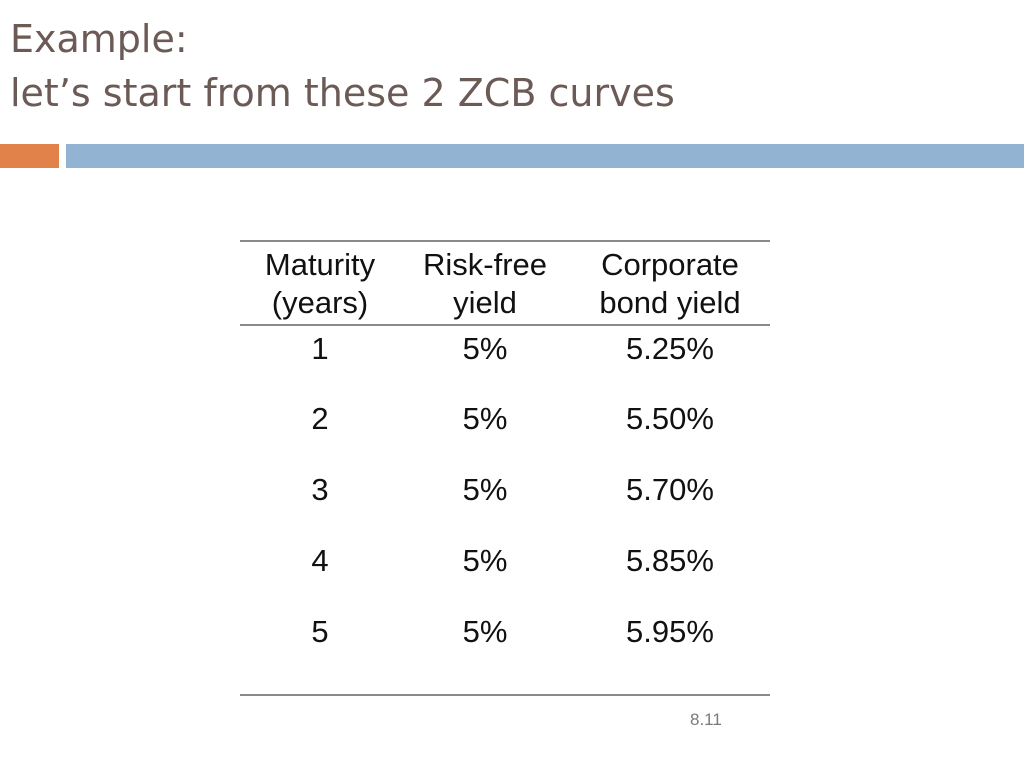  What do you see at coordinates (320, 418) in the screenshot?
I see `cell-maturity: 2` at bounding box center [320, 418].